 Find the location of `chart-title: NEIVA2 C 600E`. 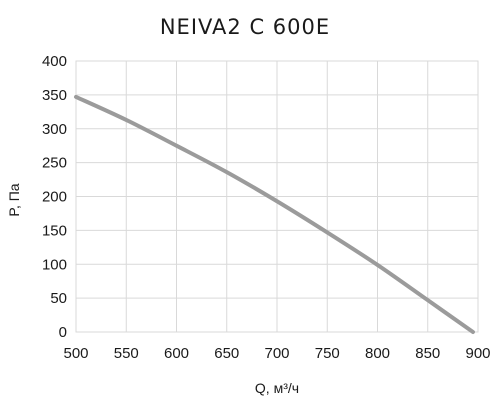

chart-title: NEIVA2 C 600E is located at coordinates (245, 27).